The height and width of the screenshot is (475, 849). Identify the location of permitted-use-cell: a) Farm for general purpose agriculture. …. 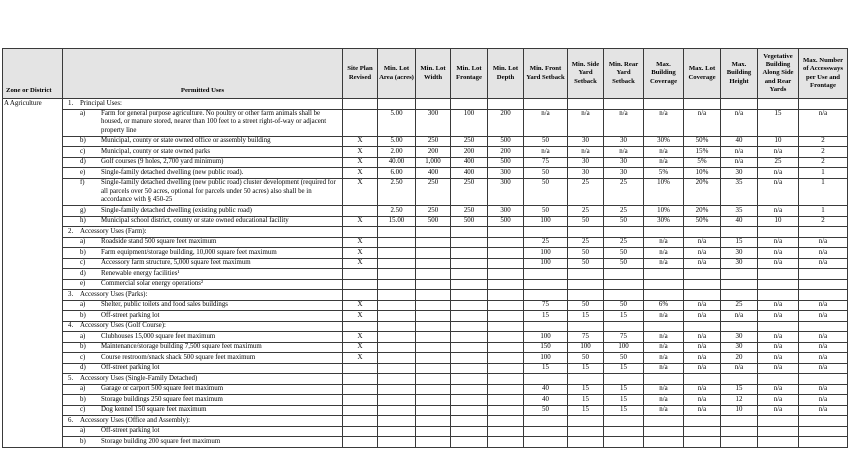
(202, 122).